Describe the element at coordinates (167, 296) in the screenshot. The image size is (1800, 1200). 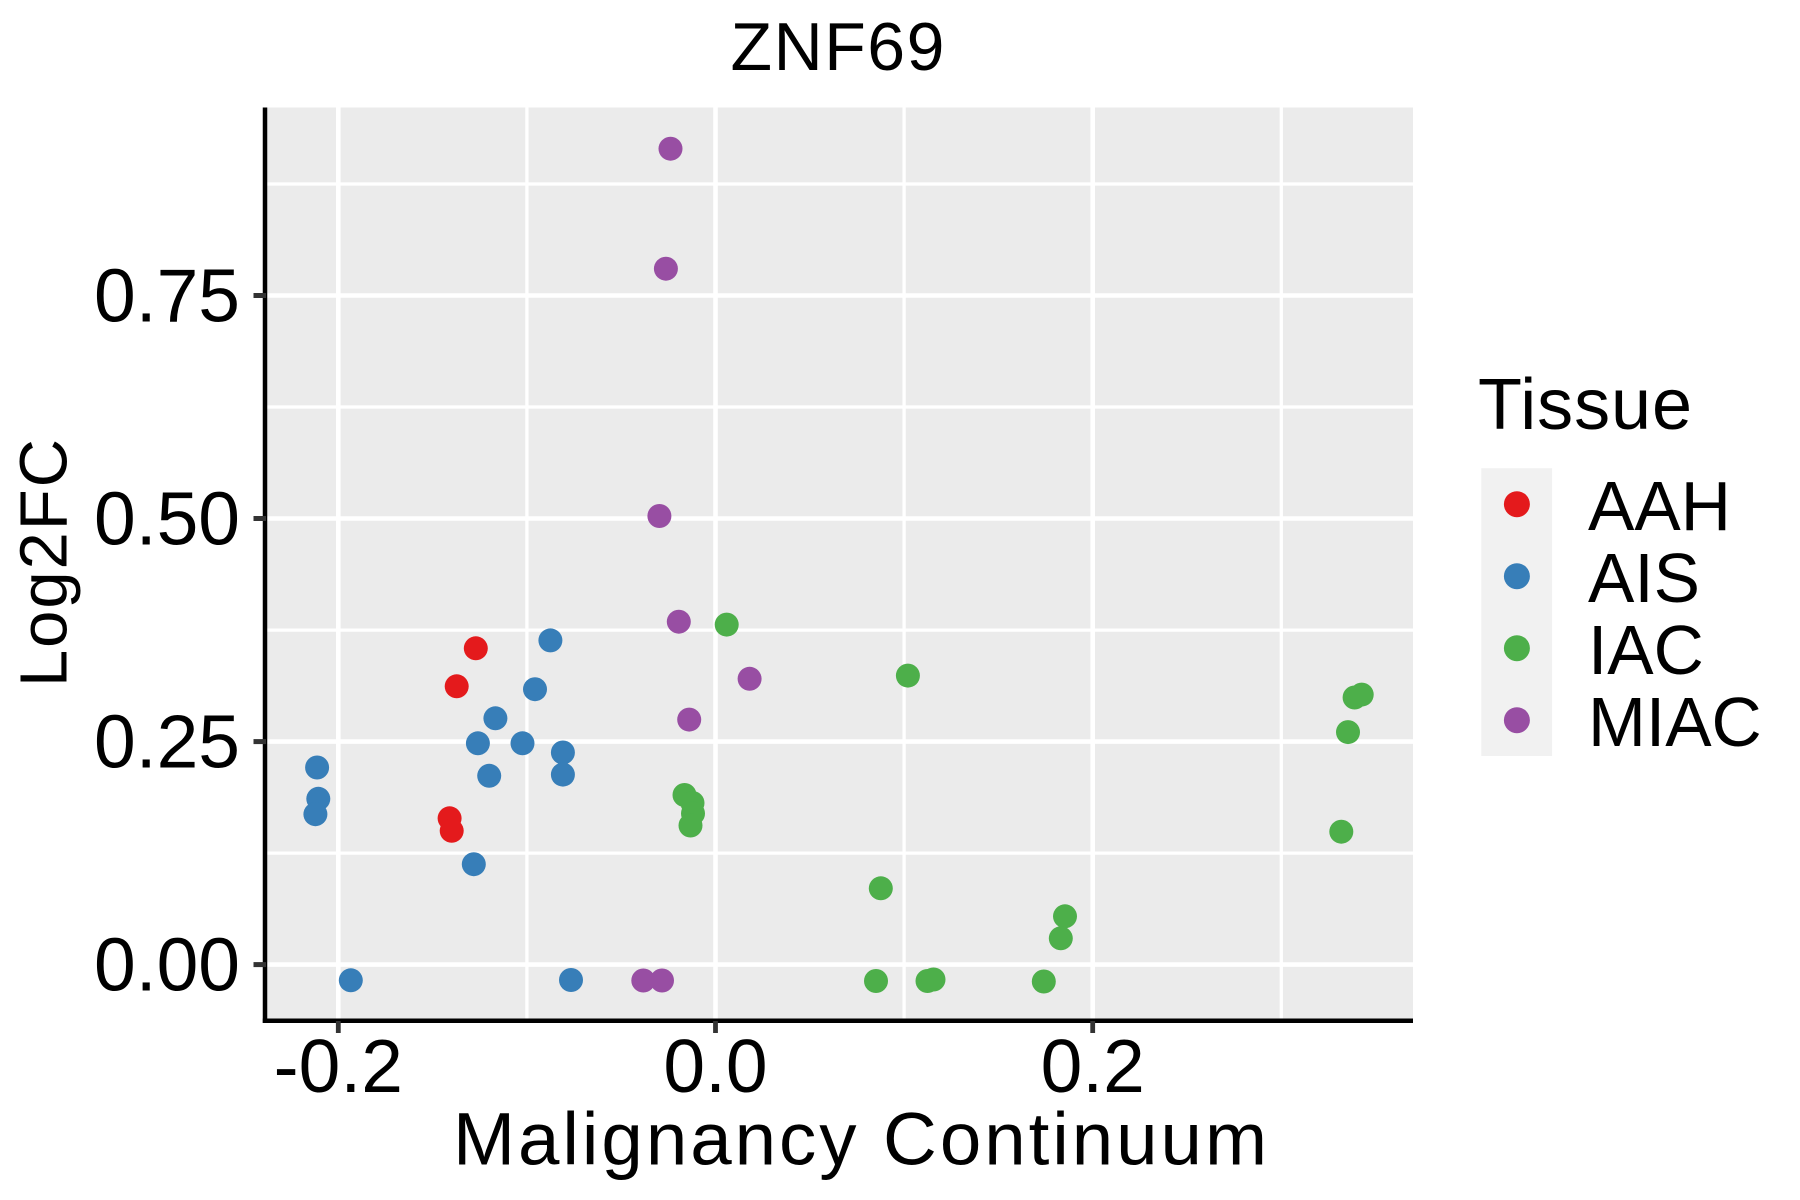
I see `svg-text: 0.75` at that location.